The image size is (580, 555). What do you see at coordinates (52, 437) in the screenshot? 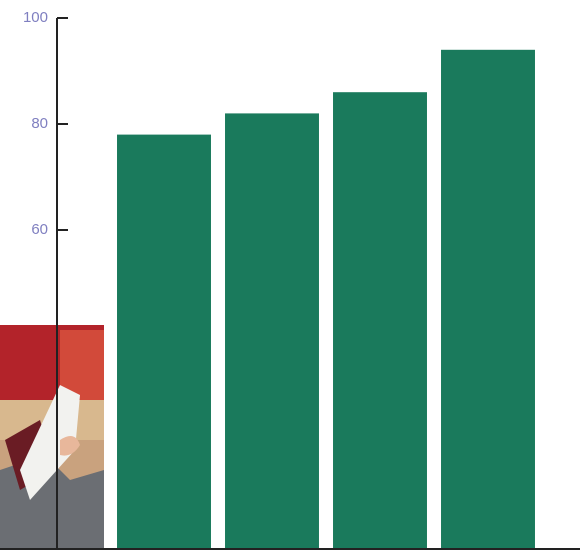
I see `photo` at bounding box center [52, 437].